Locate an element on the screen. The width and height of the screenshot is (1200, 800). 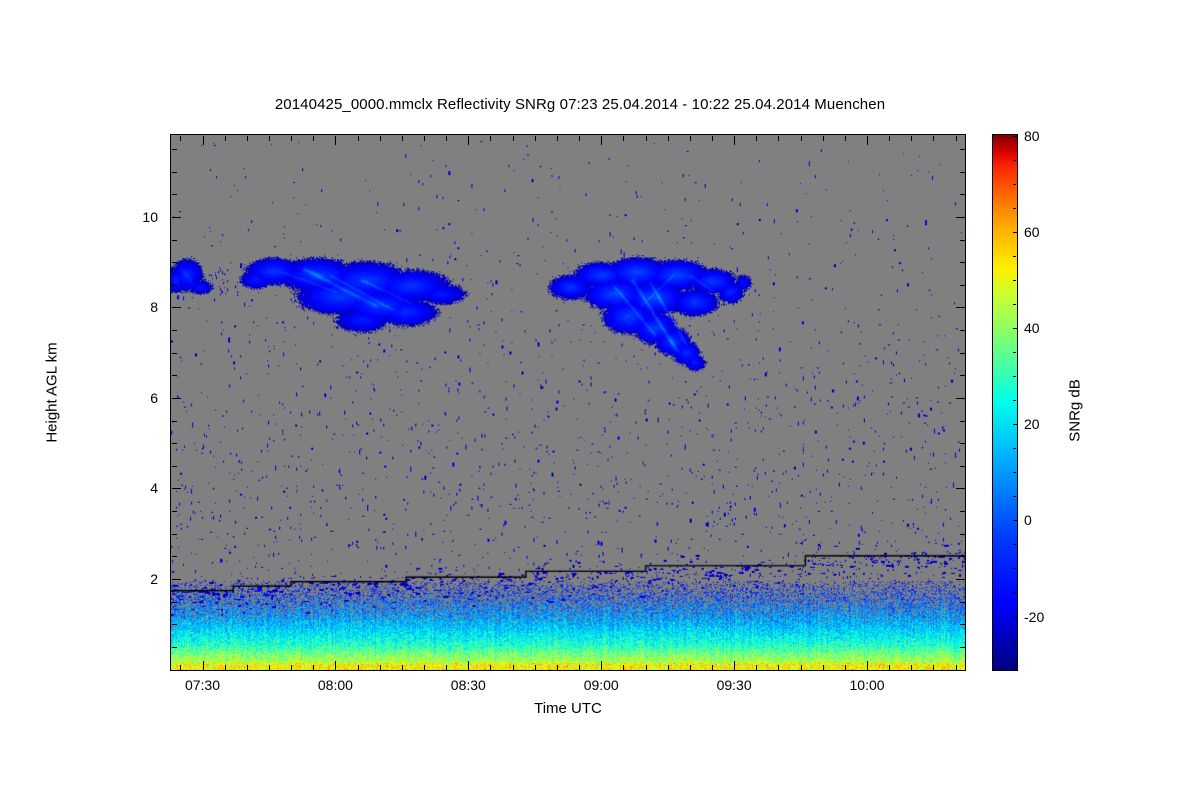
x-axis-tick-label: 09:00 is located at coordinates (601, 685).